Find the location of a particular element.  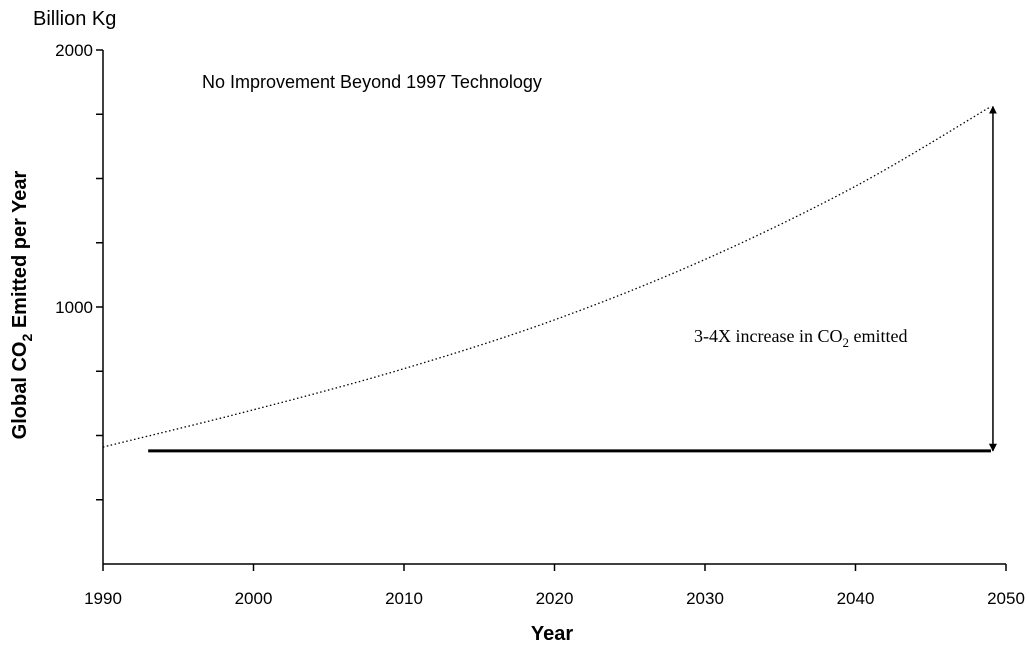

unit-label: Billion Kg is located at coordinates (74, 19).